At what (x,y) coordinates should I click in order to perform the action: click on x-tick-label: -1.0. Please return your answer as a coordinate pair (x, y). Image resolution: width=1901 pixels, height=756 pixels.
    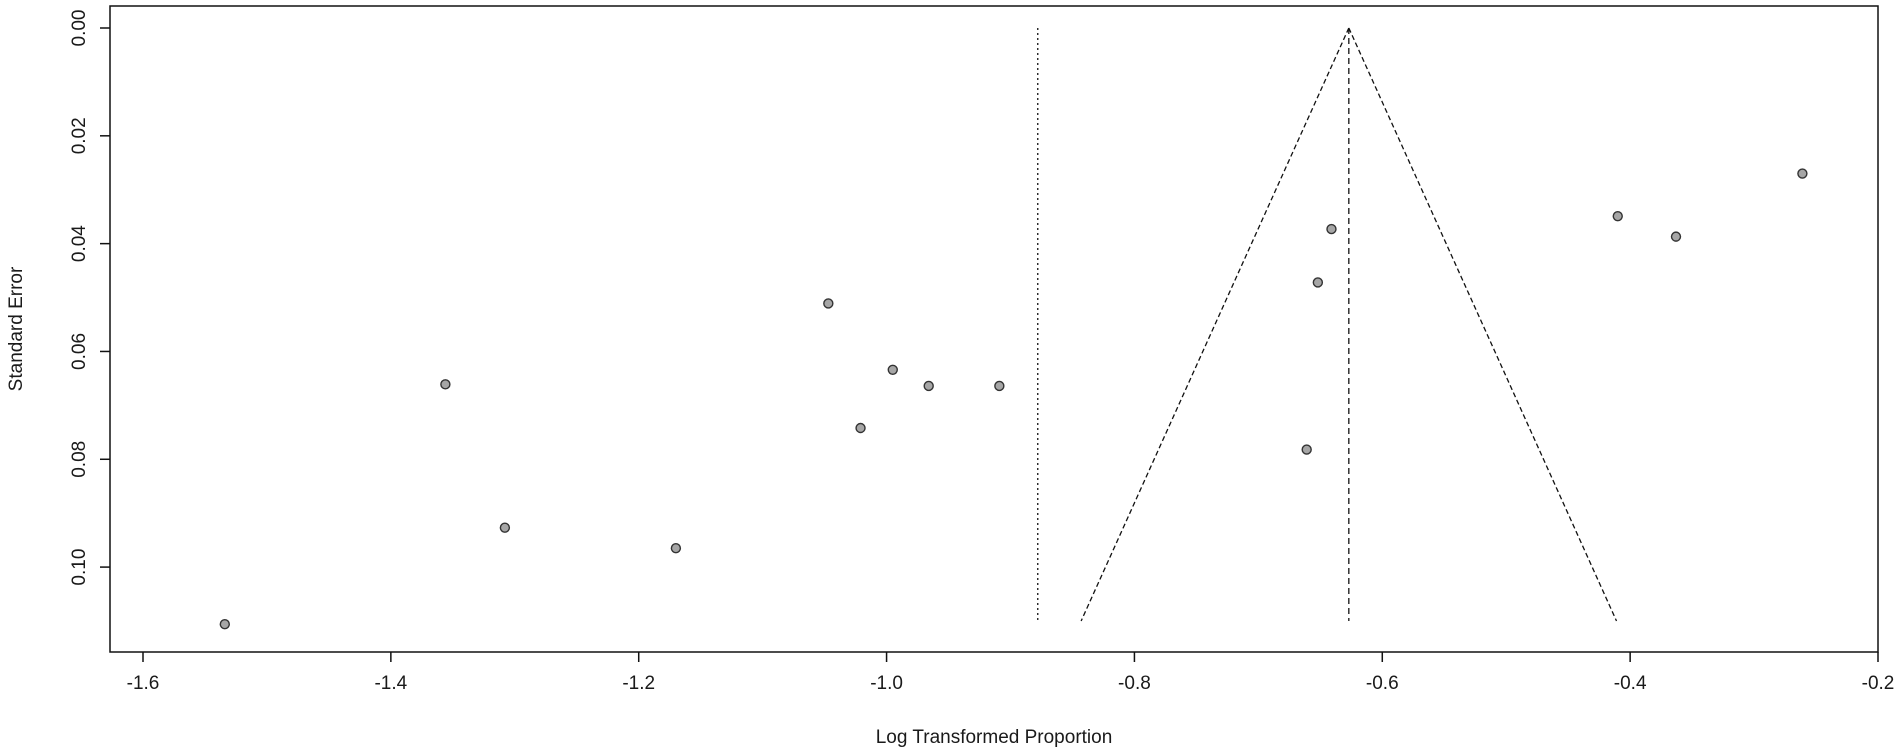
    Looking at the image, I should click on (886, 683).